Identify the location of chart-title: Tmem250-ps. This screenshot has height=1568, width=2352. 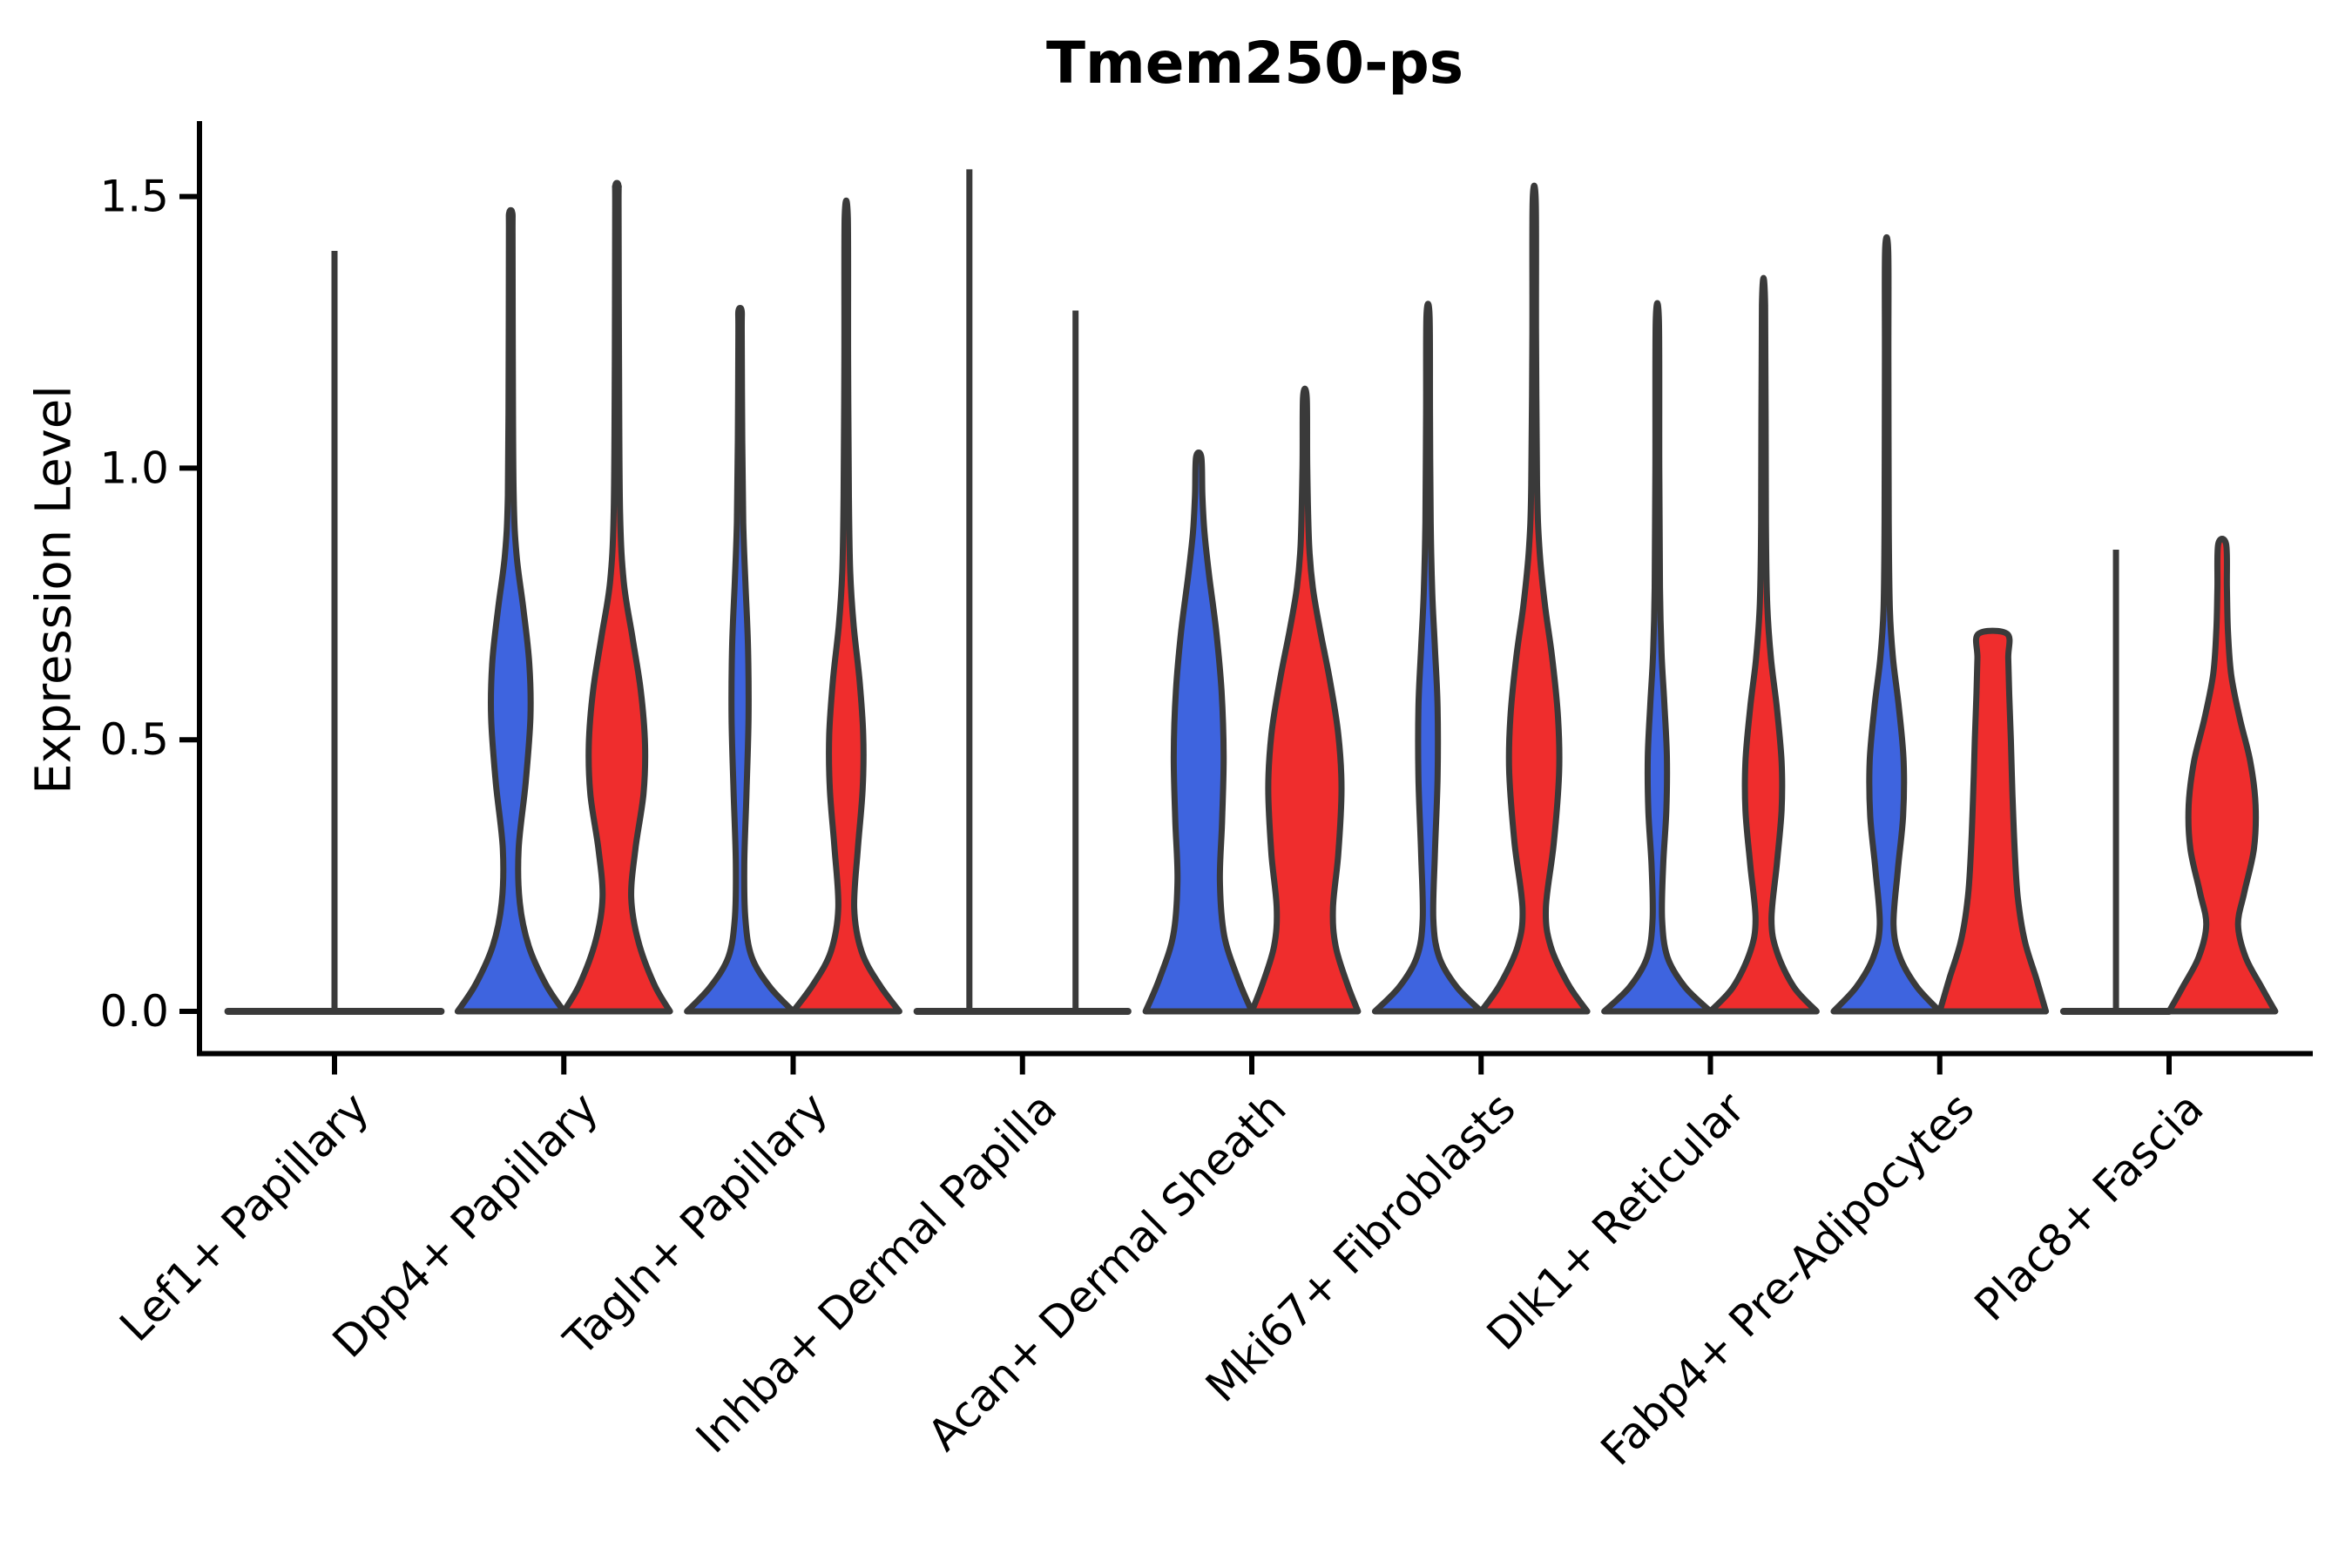
(1254, 64).